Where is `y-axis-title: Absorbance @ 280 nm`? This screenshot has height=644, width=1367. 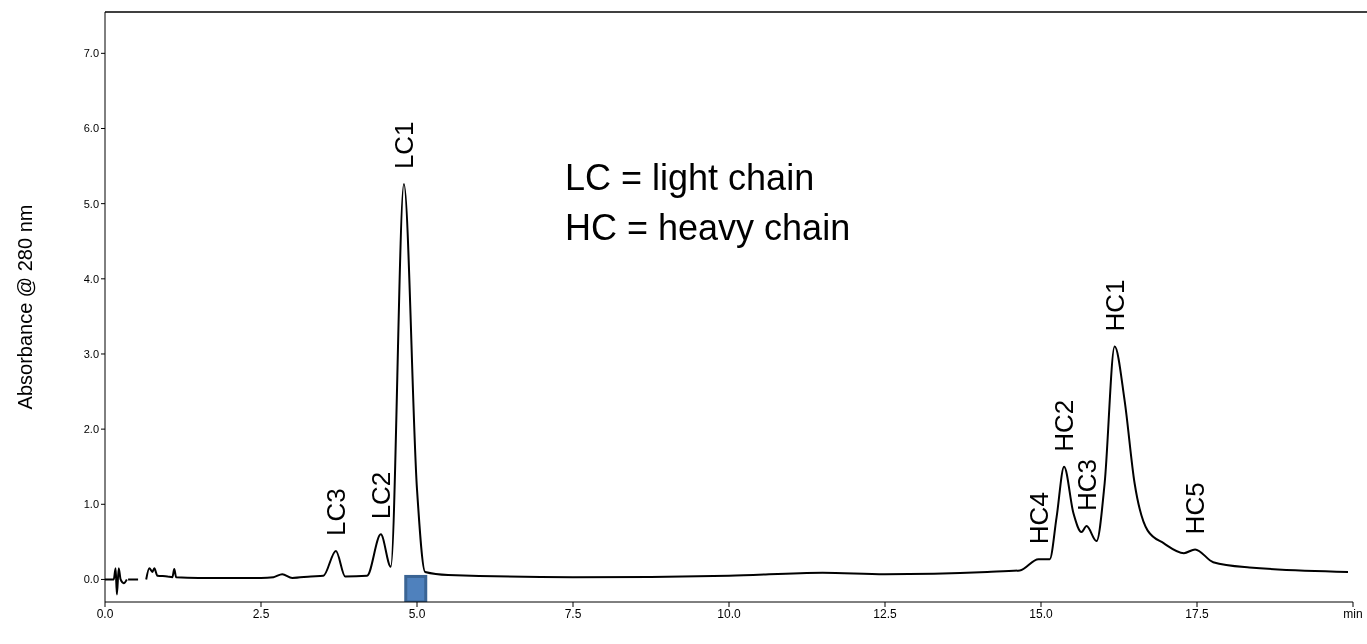
y-axis-title: Absorbance @ 280 nm is located at coordinates (25, 307).